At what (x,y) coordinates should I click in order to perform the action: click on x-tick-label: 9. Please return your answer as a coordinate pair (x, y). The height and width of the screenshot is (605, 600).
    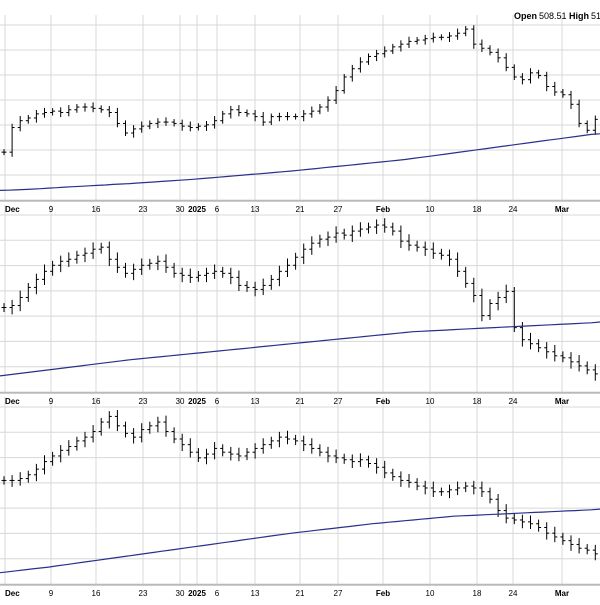
    Looking at the image, I should click on (51, 209).